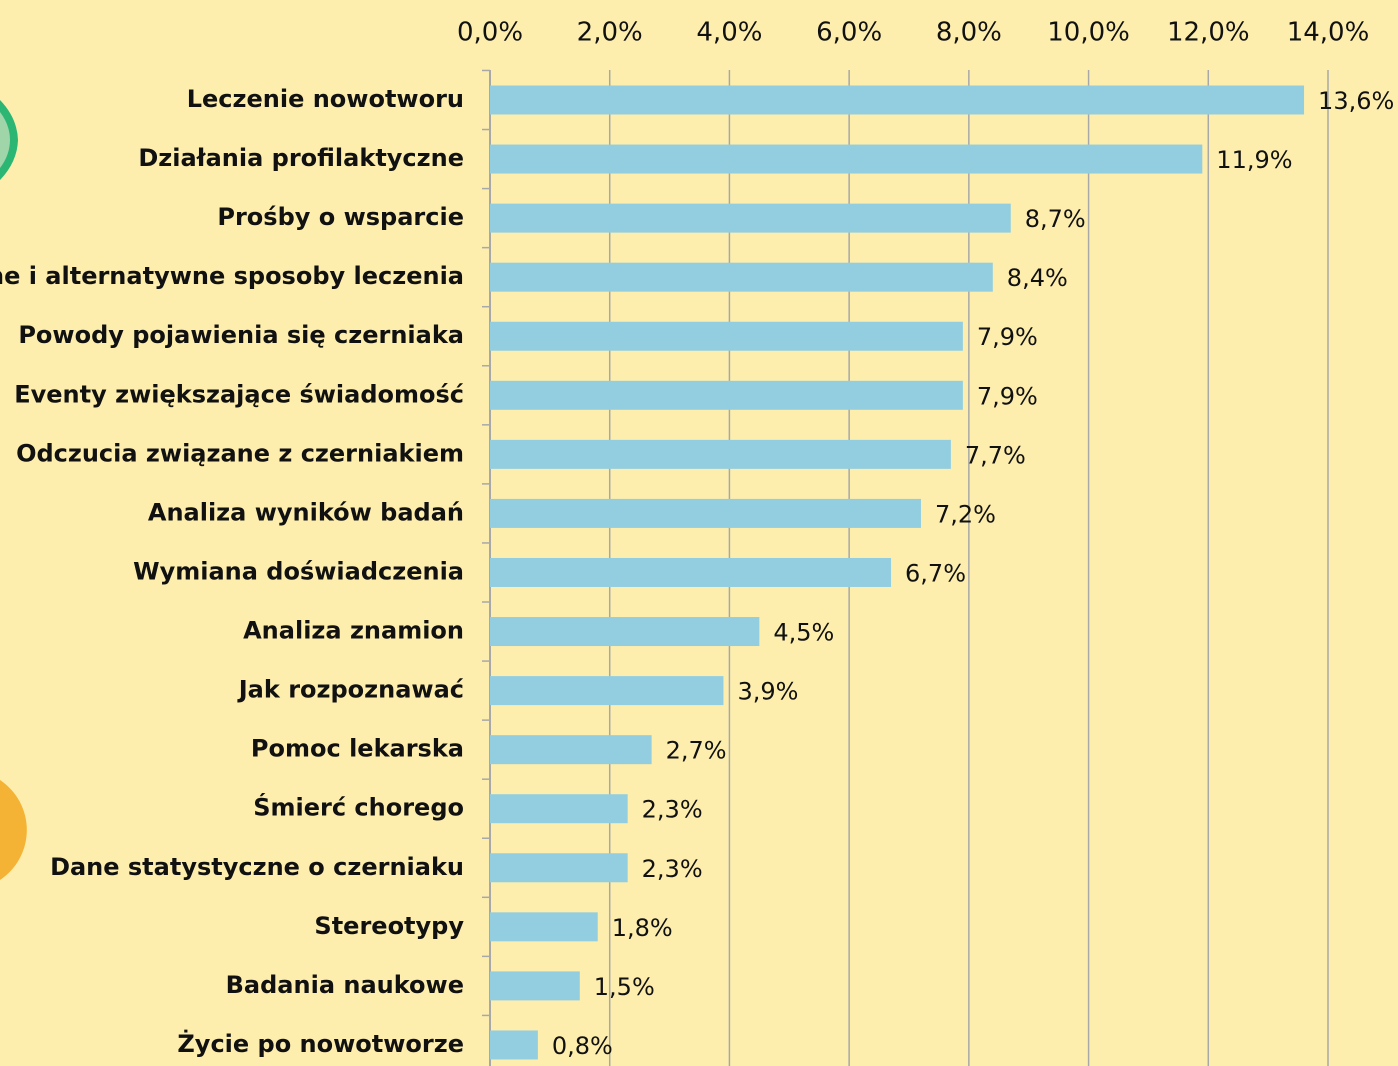 The width and height of the screenshot is (1398, 1066). I want to click on y-tick-label: Życie po nowotworze, so click(320, 1043).